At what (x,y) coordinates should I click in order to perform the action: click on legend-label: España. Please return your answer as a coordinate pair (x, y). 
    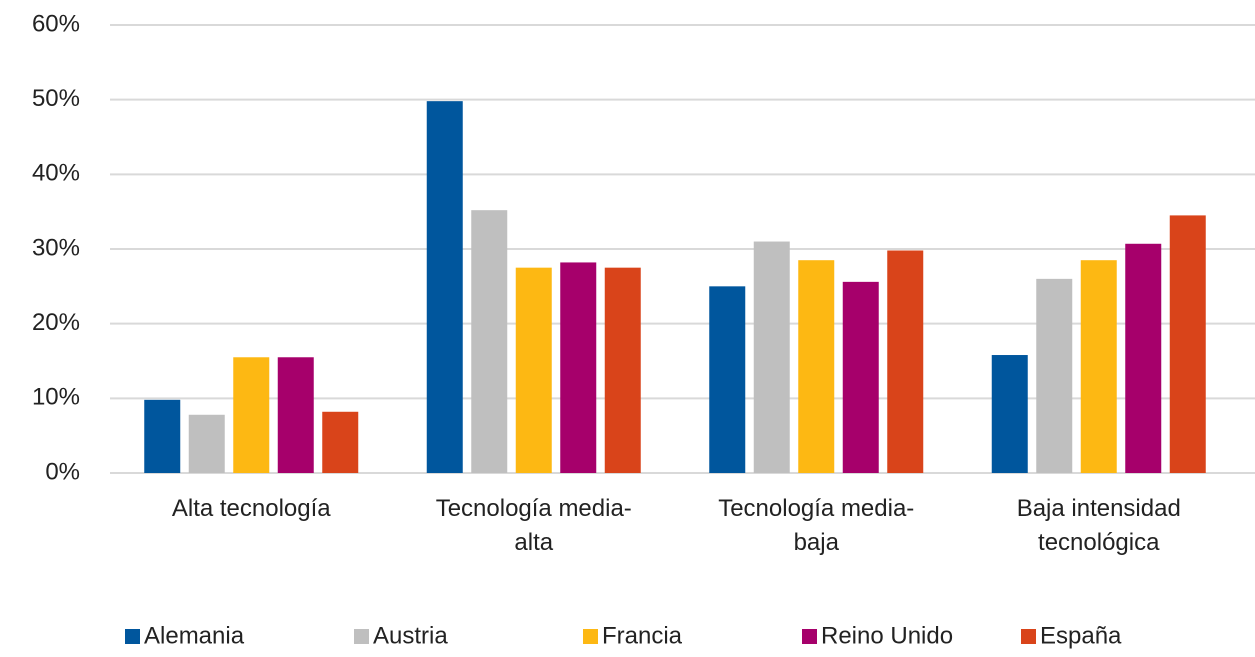
    Looking at the image, I should click on (1081, 635).